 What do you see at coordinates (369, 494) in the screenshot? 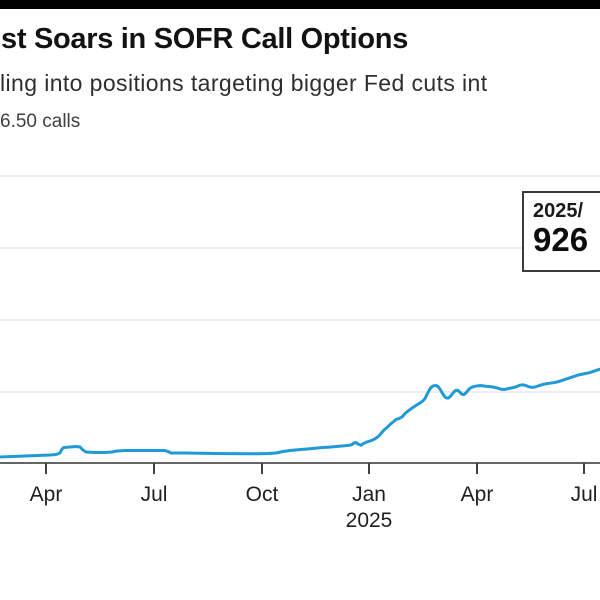
I see `x-axis-label: Jan` at bounding box center [369, 494].